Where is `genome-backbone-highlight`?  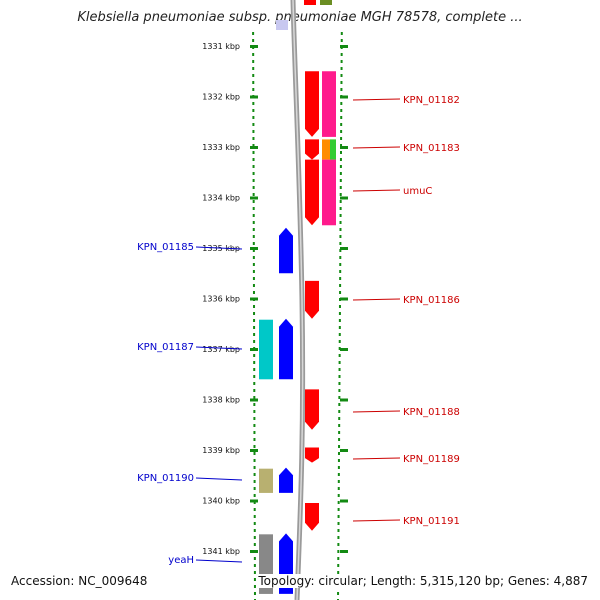 genome-backbone-highlight is located at coordinates (298, 300).